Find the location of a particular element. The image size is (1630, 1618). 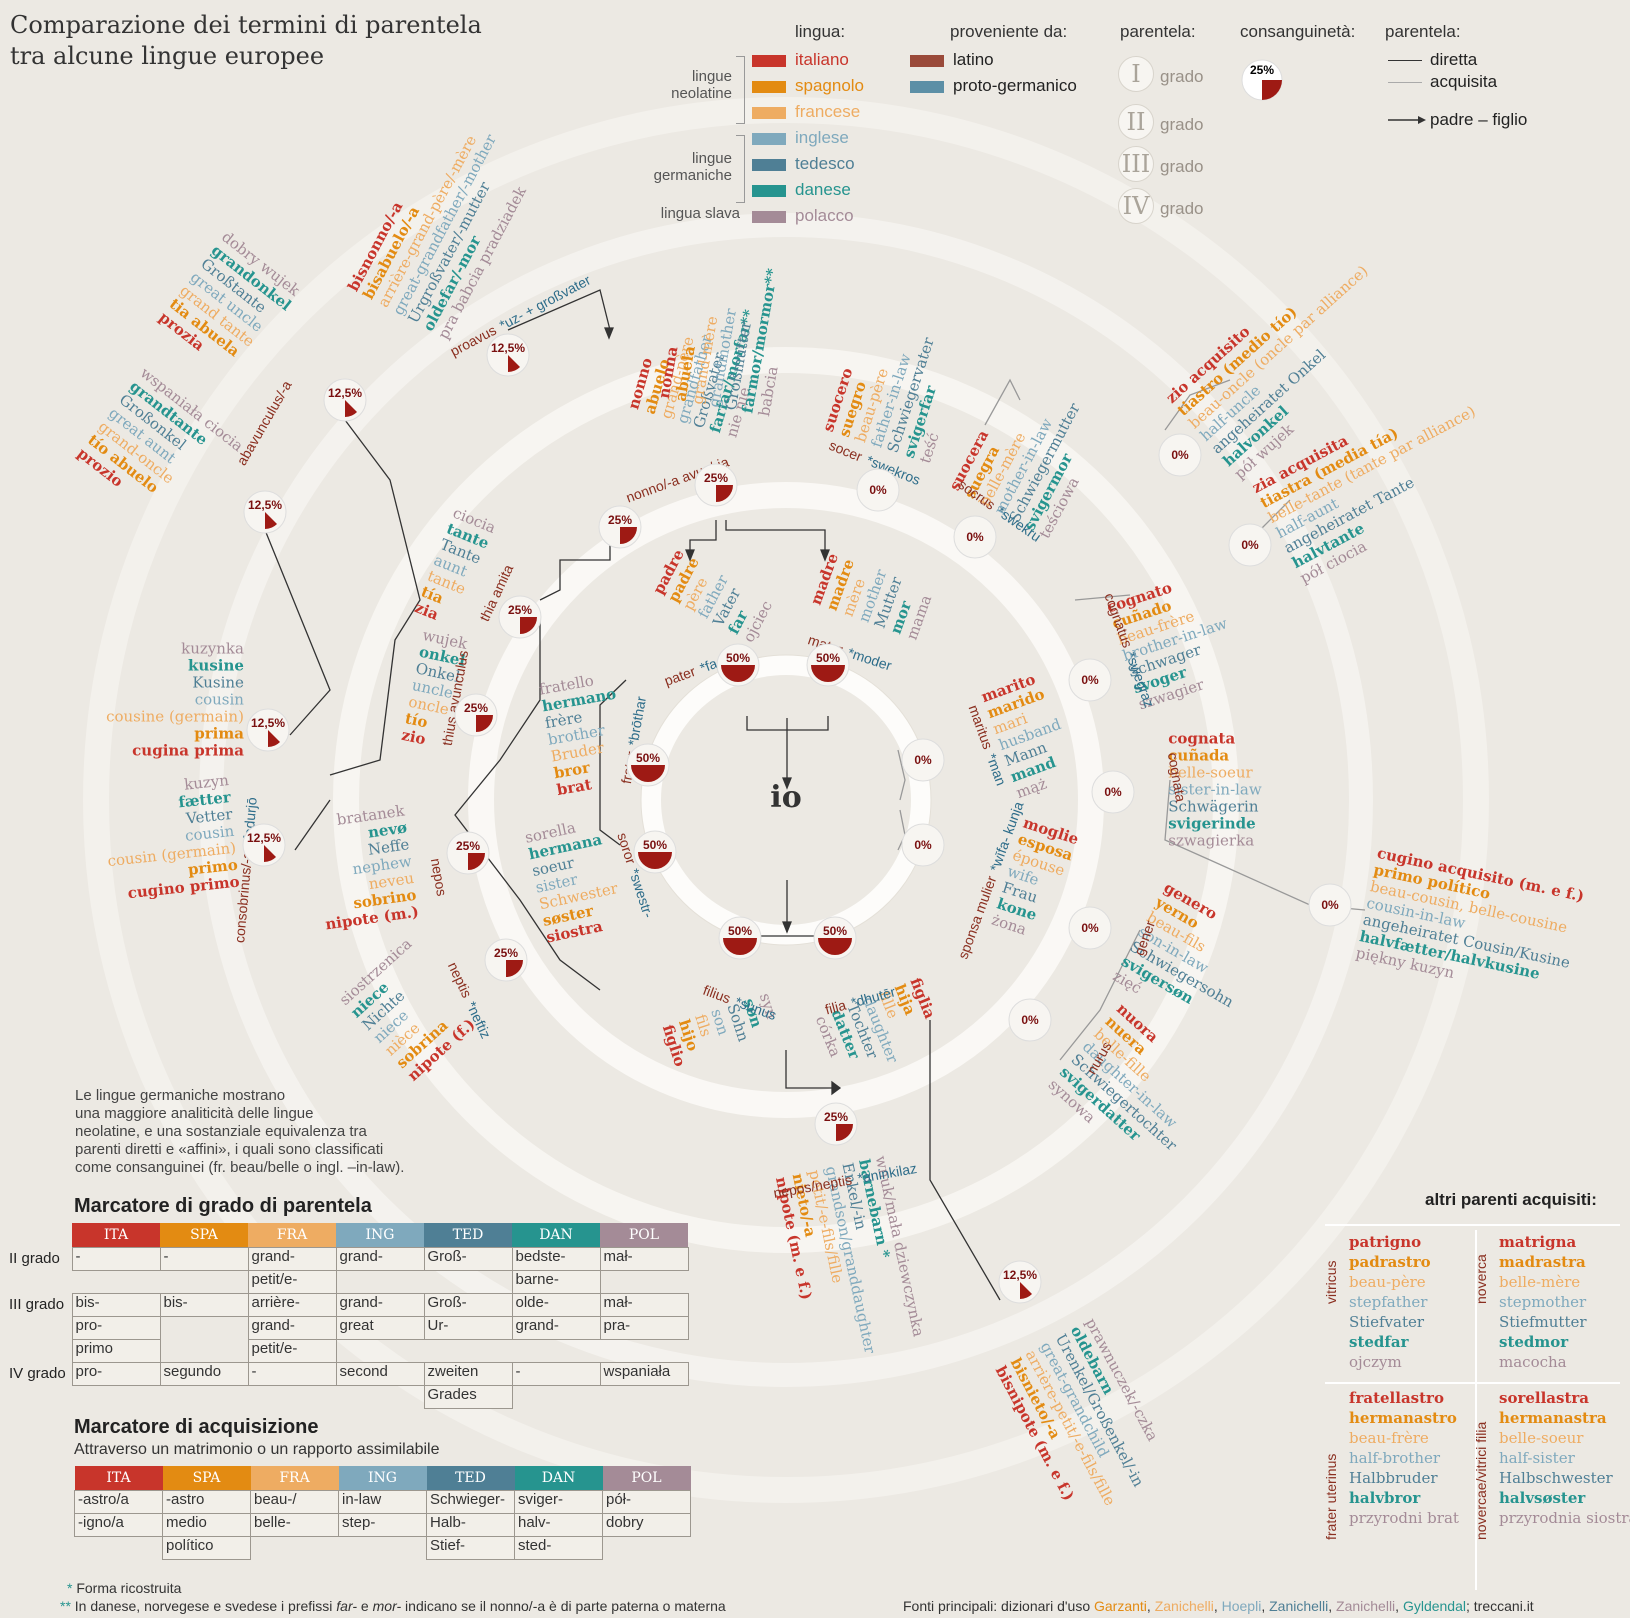

legend-grade-1: II grado is located at coordinates (1160, 122).